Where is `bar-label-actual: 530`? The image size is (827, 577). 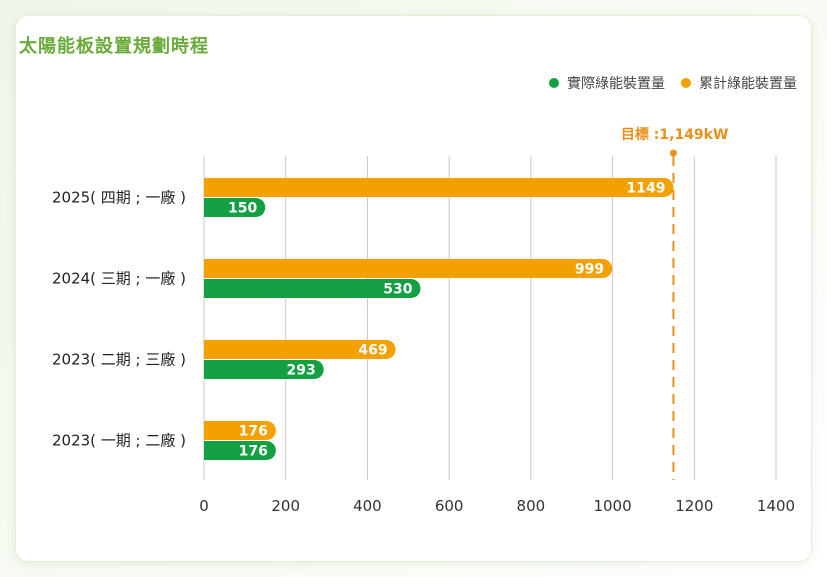
bar-label-actual: 530 is located at coordinates (397, 290).